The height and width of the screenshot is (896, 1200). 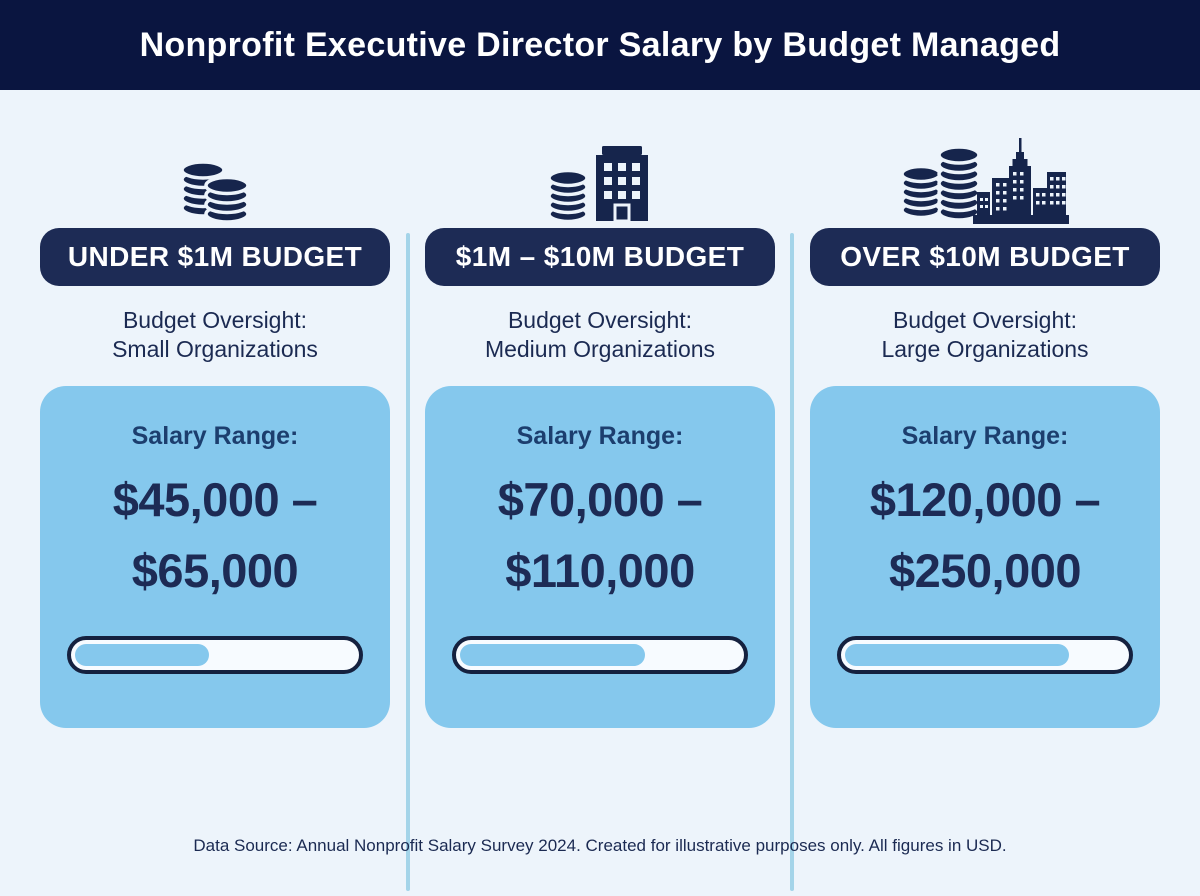 I want to click on salary-min: $70,000 –, so click(x=600, y=499).